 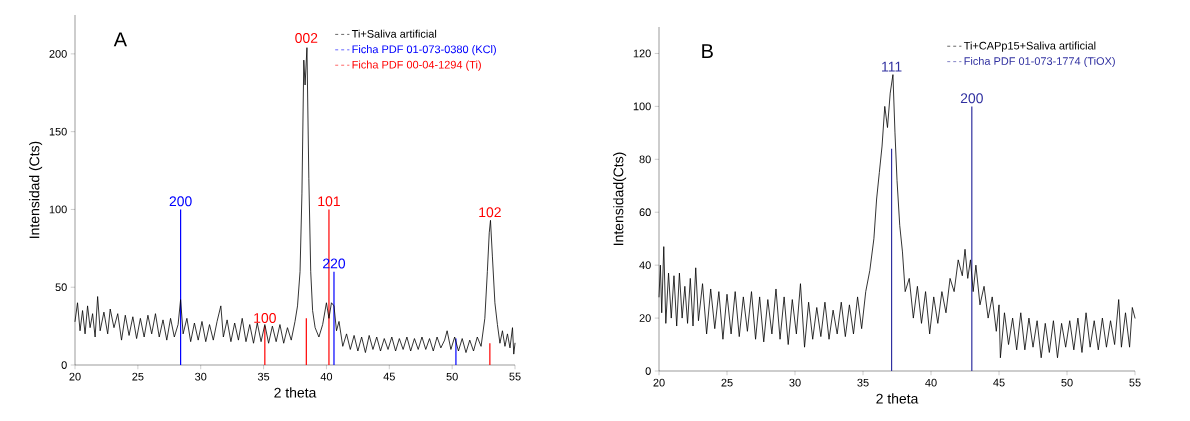 What do you see at coordinates (36, 189) in the screenshot?
I see `y-axis-title: Intensidad (Cts)` at bounding box center [36, 189].